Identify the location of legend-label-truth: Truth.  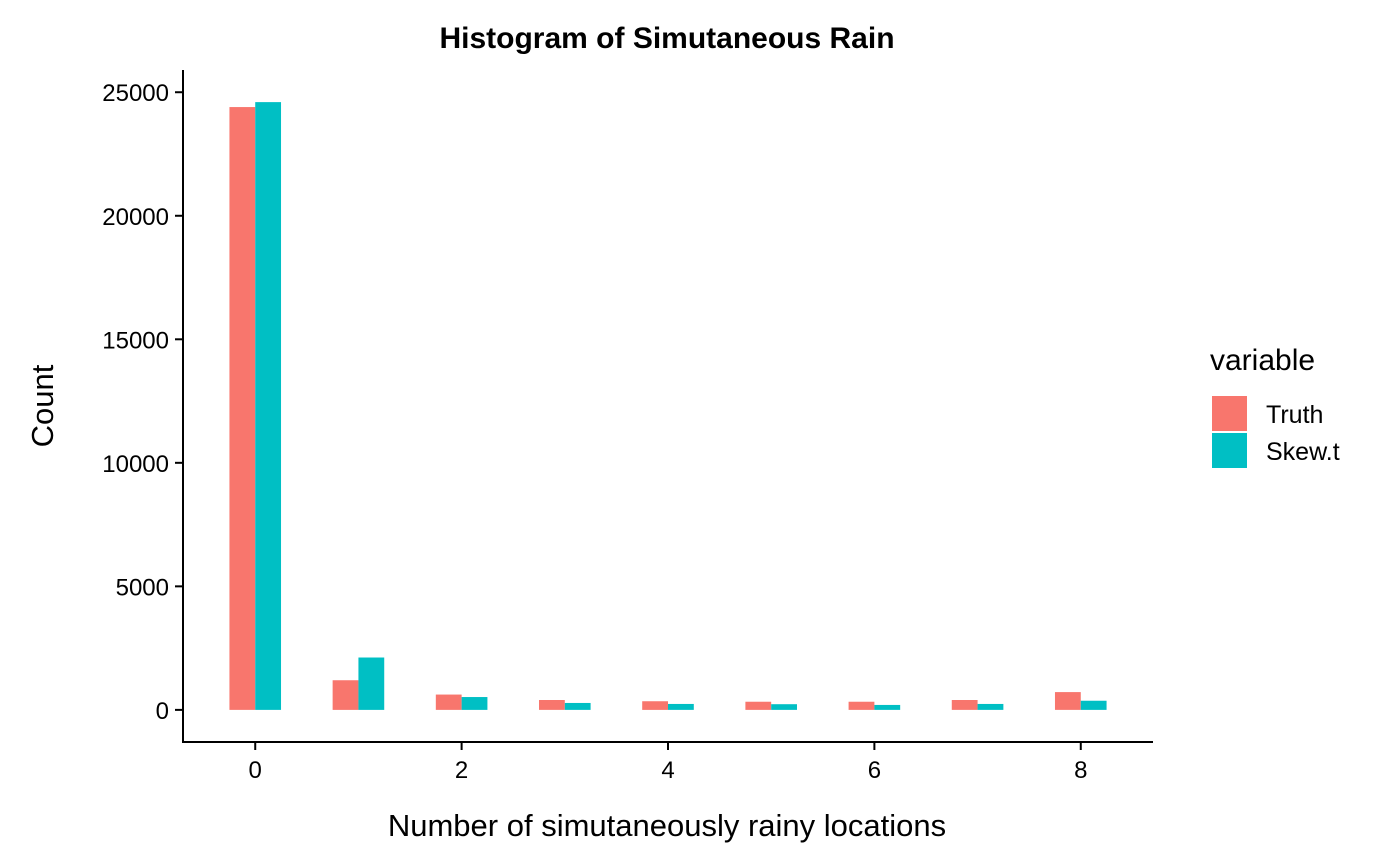
(1294, 415).